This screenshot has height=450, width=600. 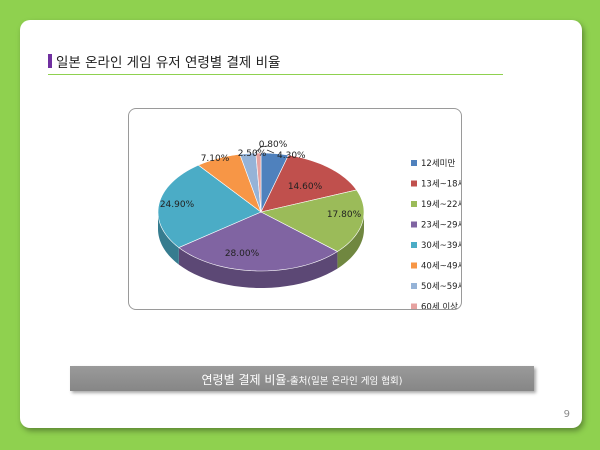 I want to click on legend-label-3: 23세~29세, so click(x=441, y=226).